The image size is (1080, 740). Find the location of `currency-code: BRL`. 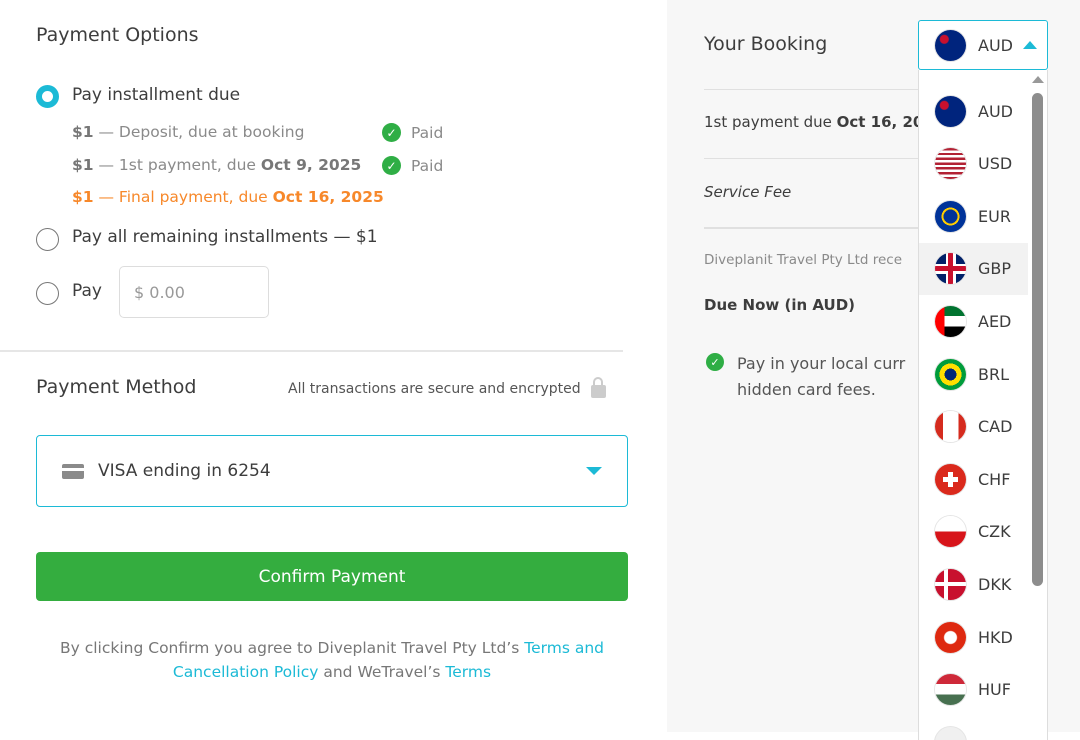

currency-code: BRL is located at coordinates (994, 374).